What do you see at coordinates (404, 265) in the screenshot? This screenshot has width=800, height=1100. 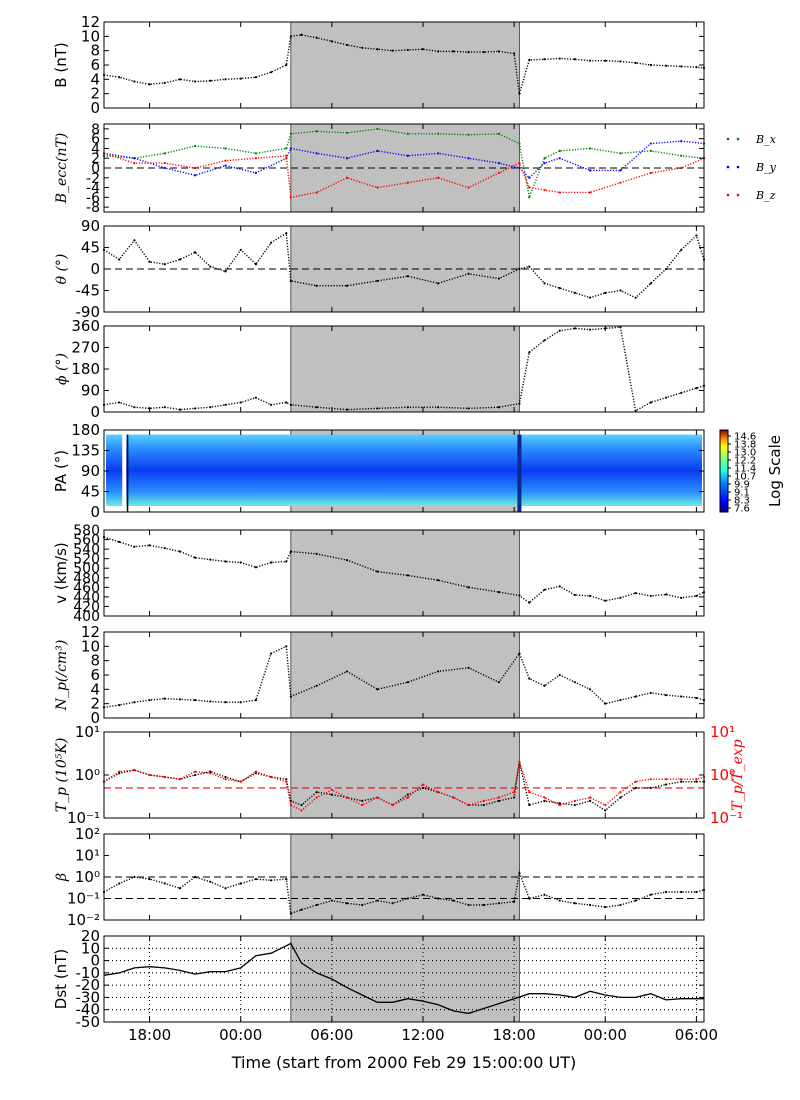 I see `series--` at bounding box center [404, 265].